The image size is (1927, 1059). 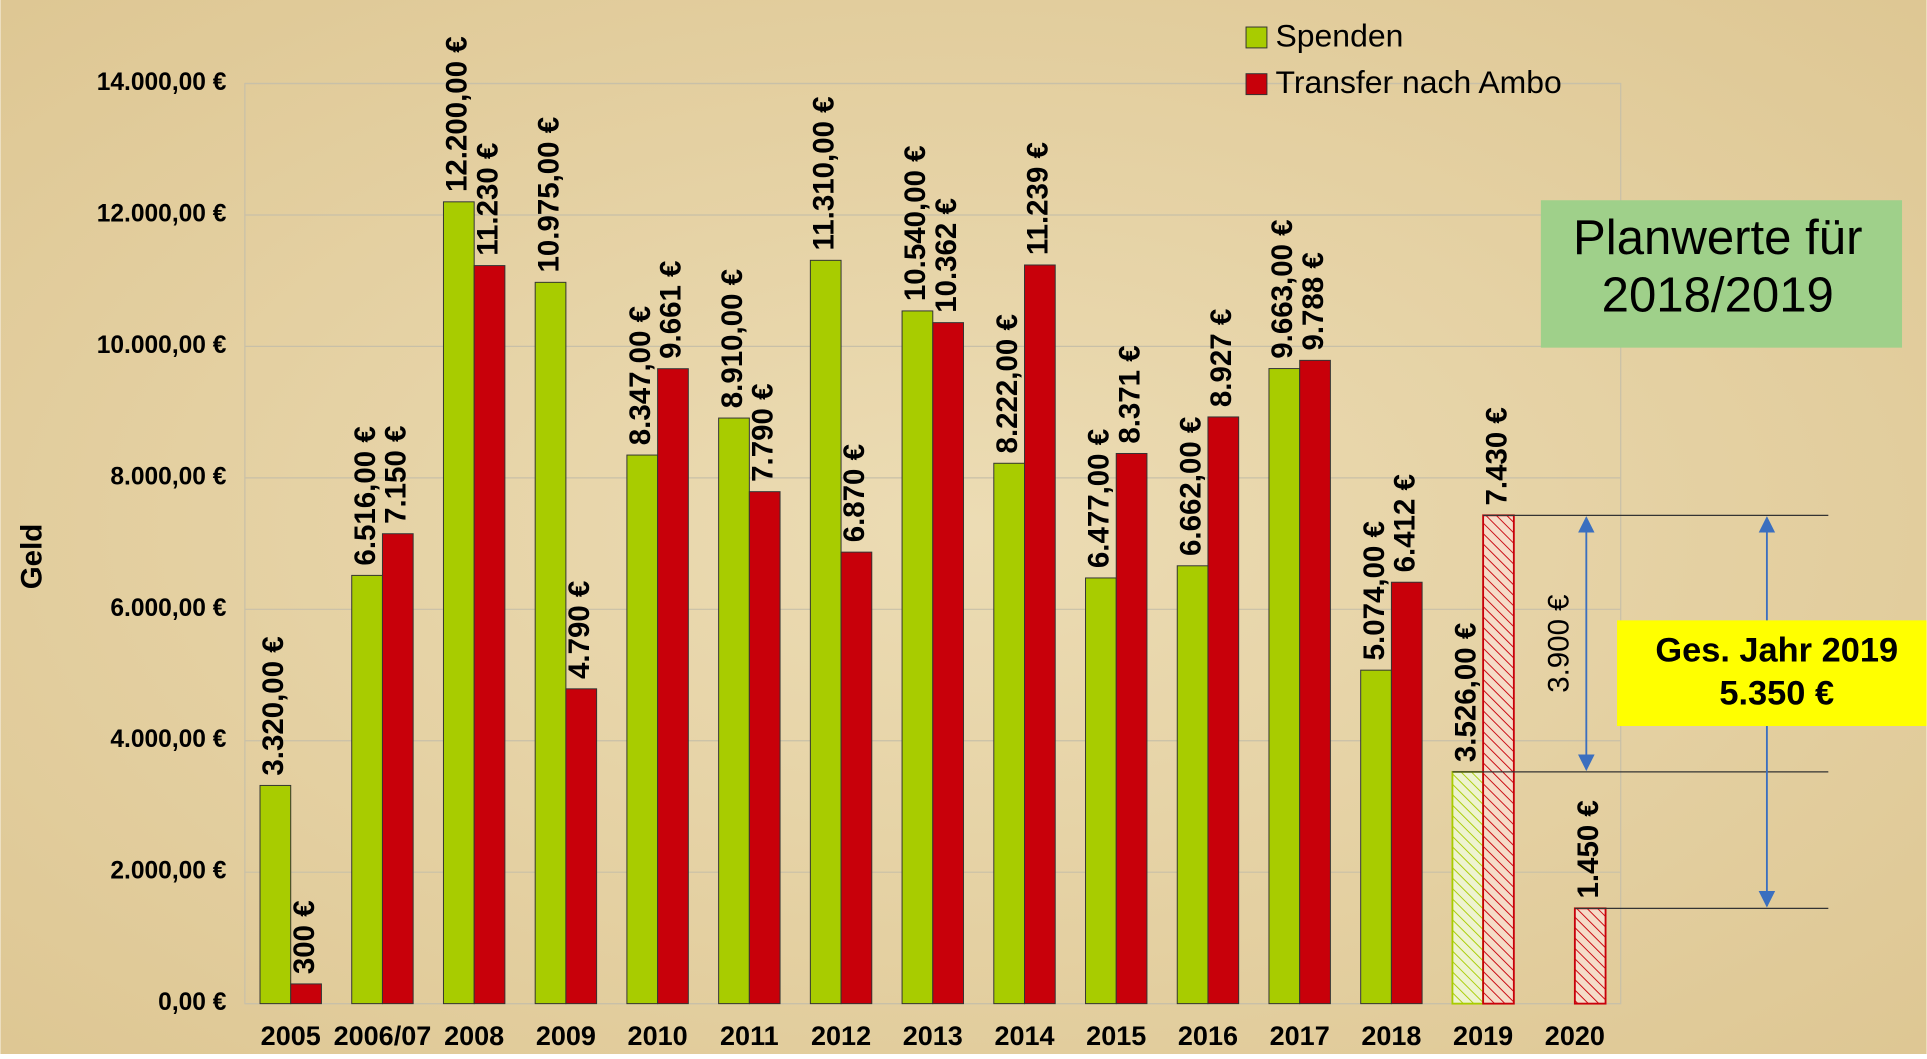 What do you see at coordinates (383, 1036) in the screenshot?
I see `x-tick-label: 2006/07` at bounding box center [383, 1036].